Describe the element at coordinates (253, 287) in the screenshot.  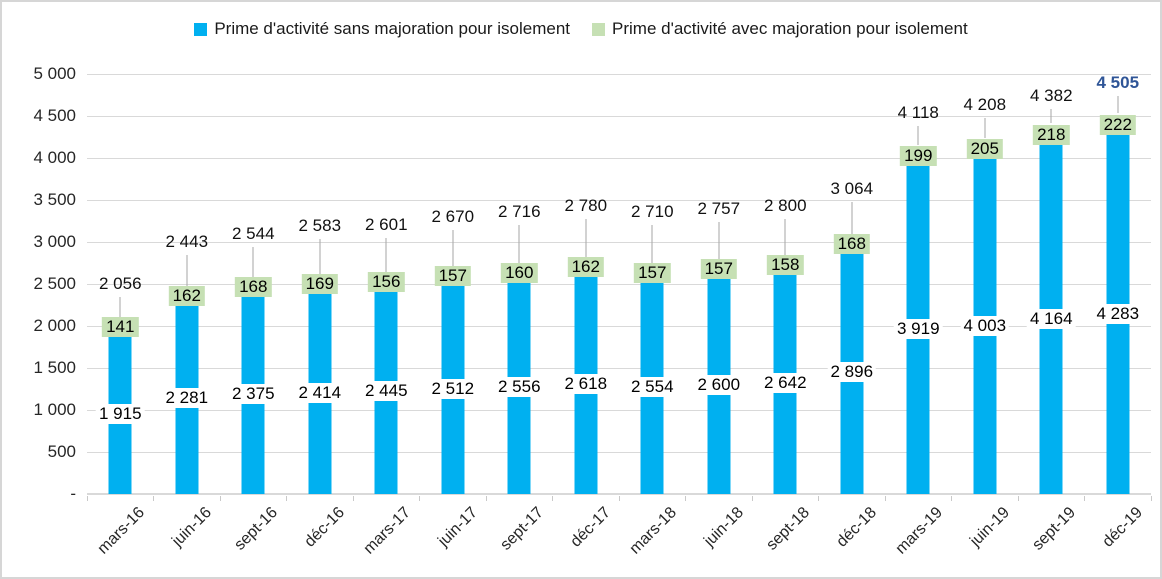
I see `green-segment-value-label: 168` at that location.